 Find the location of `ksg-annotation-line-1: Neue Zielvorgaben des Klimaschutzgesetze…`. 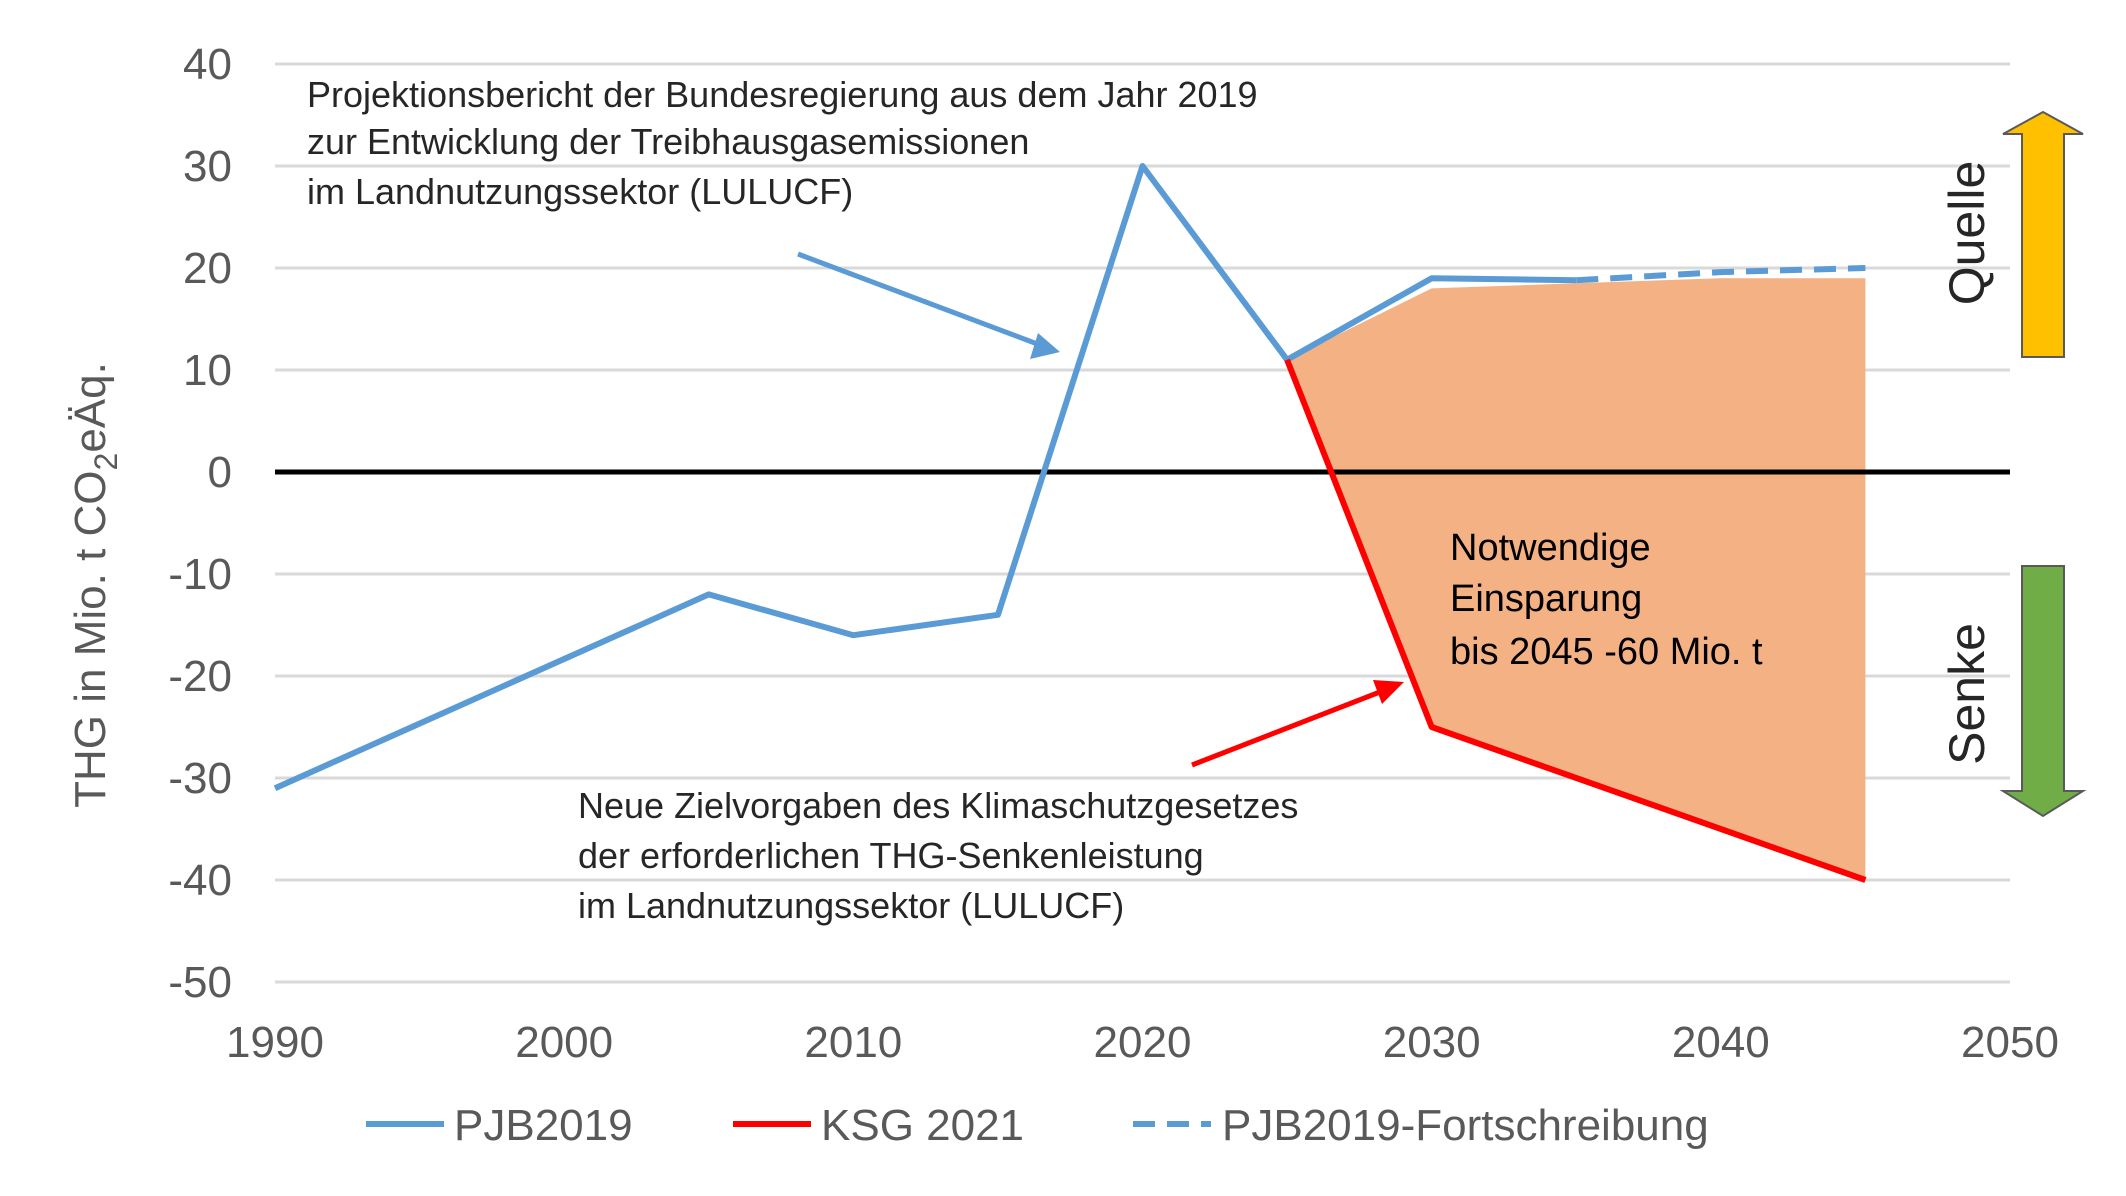

ksg-annotation-line-1: Neue Zielvorgaben des Klimaschutzgesetze… is located at coordinates (938, 805).